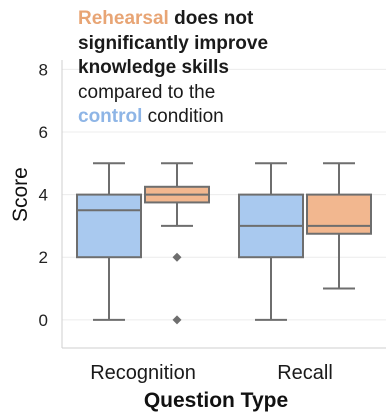 Image resolution: width=388 pixels, height=415 pixels. Describe the element at coordinates (305, 373) in the screenshot. I see `x-tick-label: Recall` at that location.